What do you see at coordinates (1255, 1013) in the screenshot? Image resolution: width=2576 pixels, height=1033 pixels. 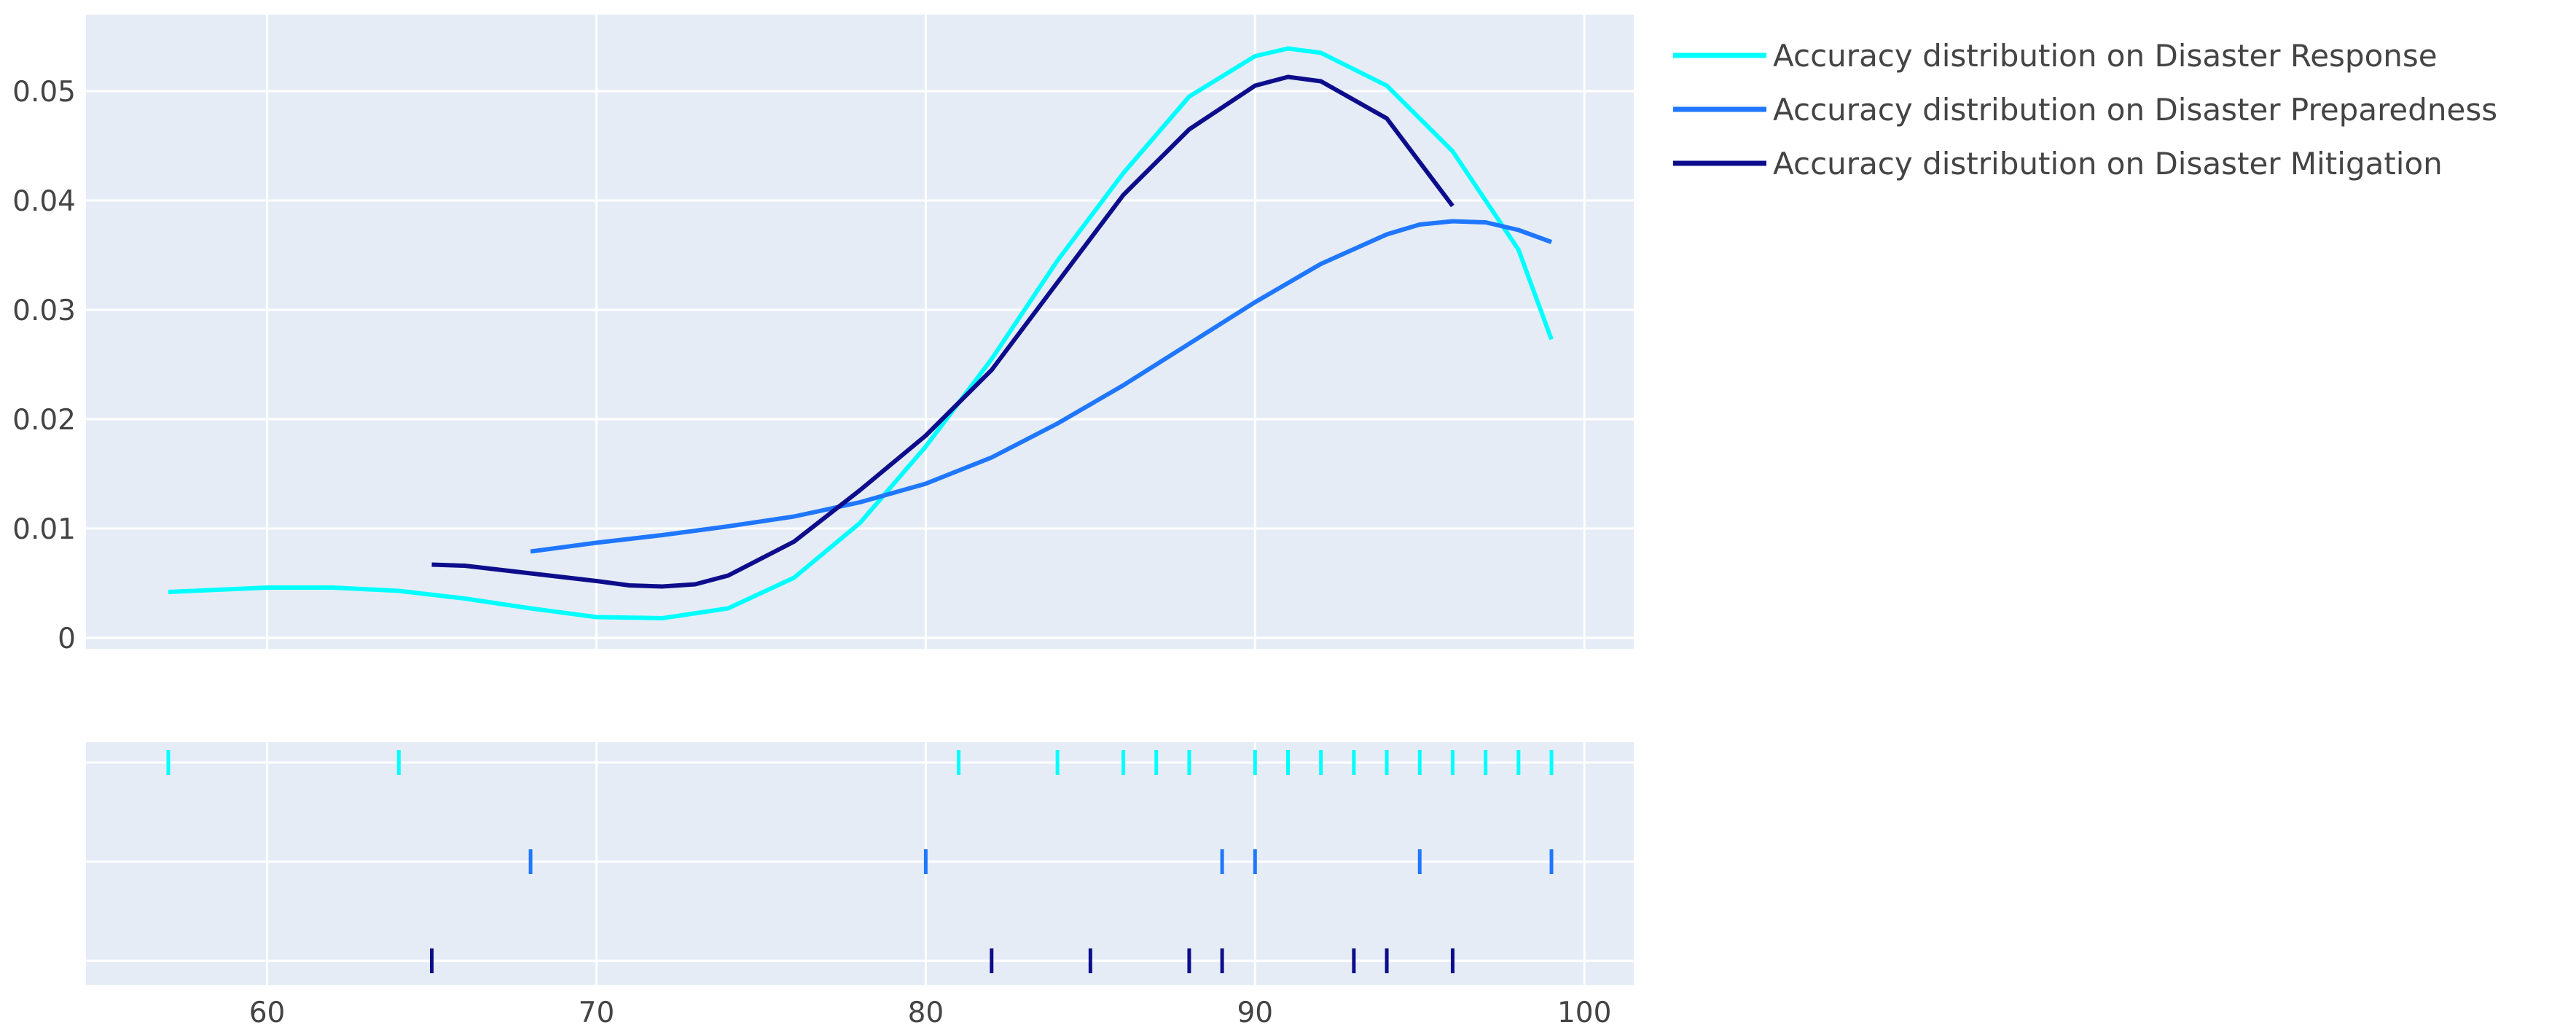 I see `x-tick-label: 90` at bounding box center [1255, 1013].